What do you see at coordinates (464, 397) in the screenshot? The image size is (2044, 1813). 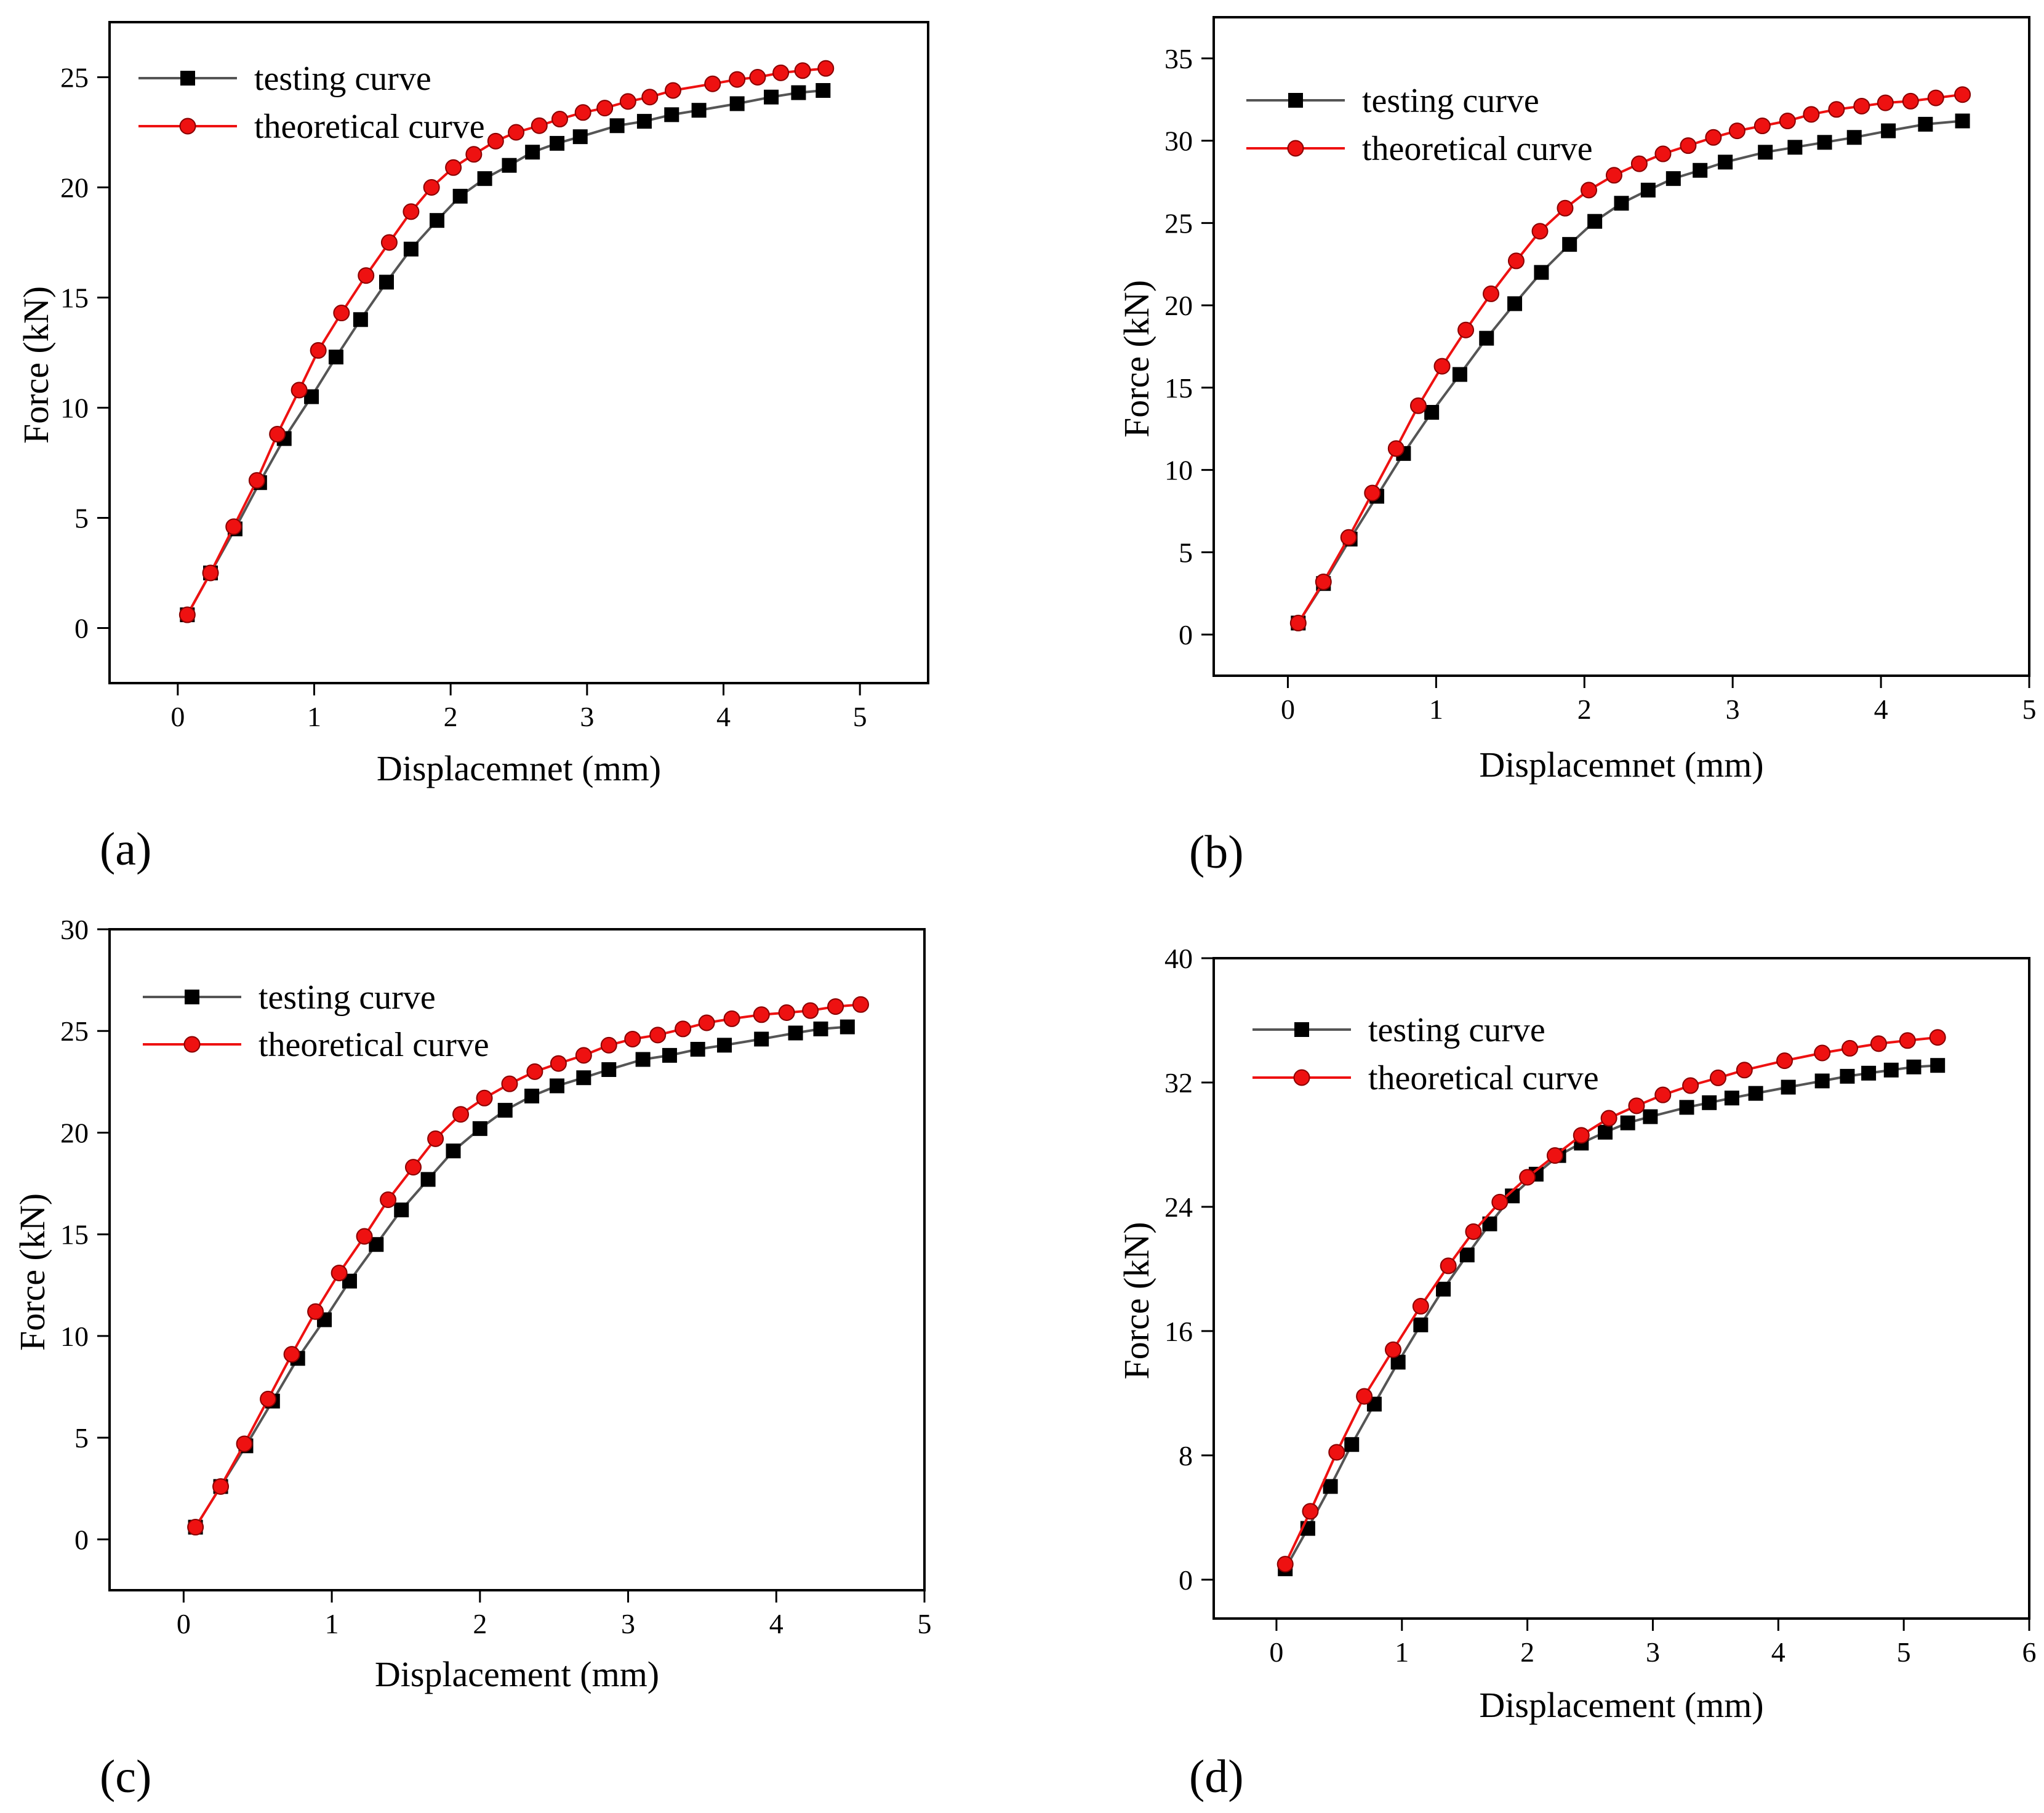 I see `panel-a-axes: 0 1 2 3 4 5 0 5 10 15 20 25` at bounding box center [464, 397].